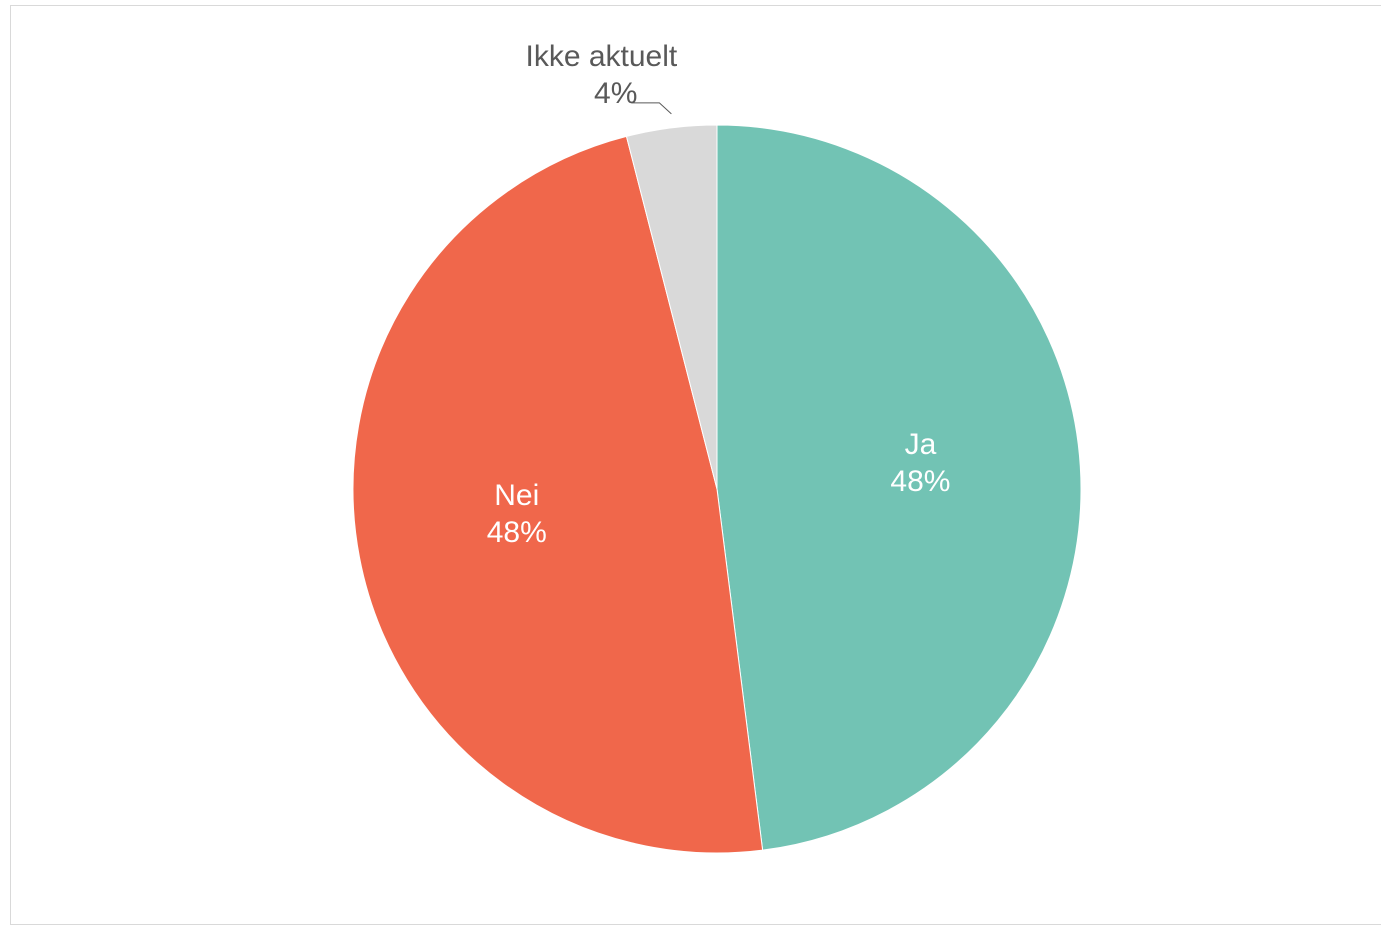  I want to click on slice-category-label: Nei, so click(516, 495).